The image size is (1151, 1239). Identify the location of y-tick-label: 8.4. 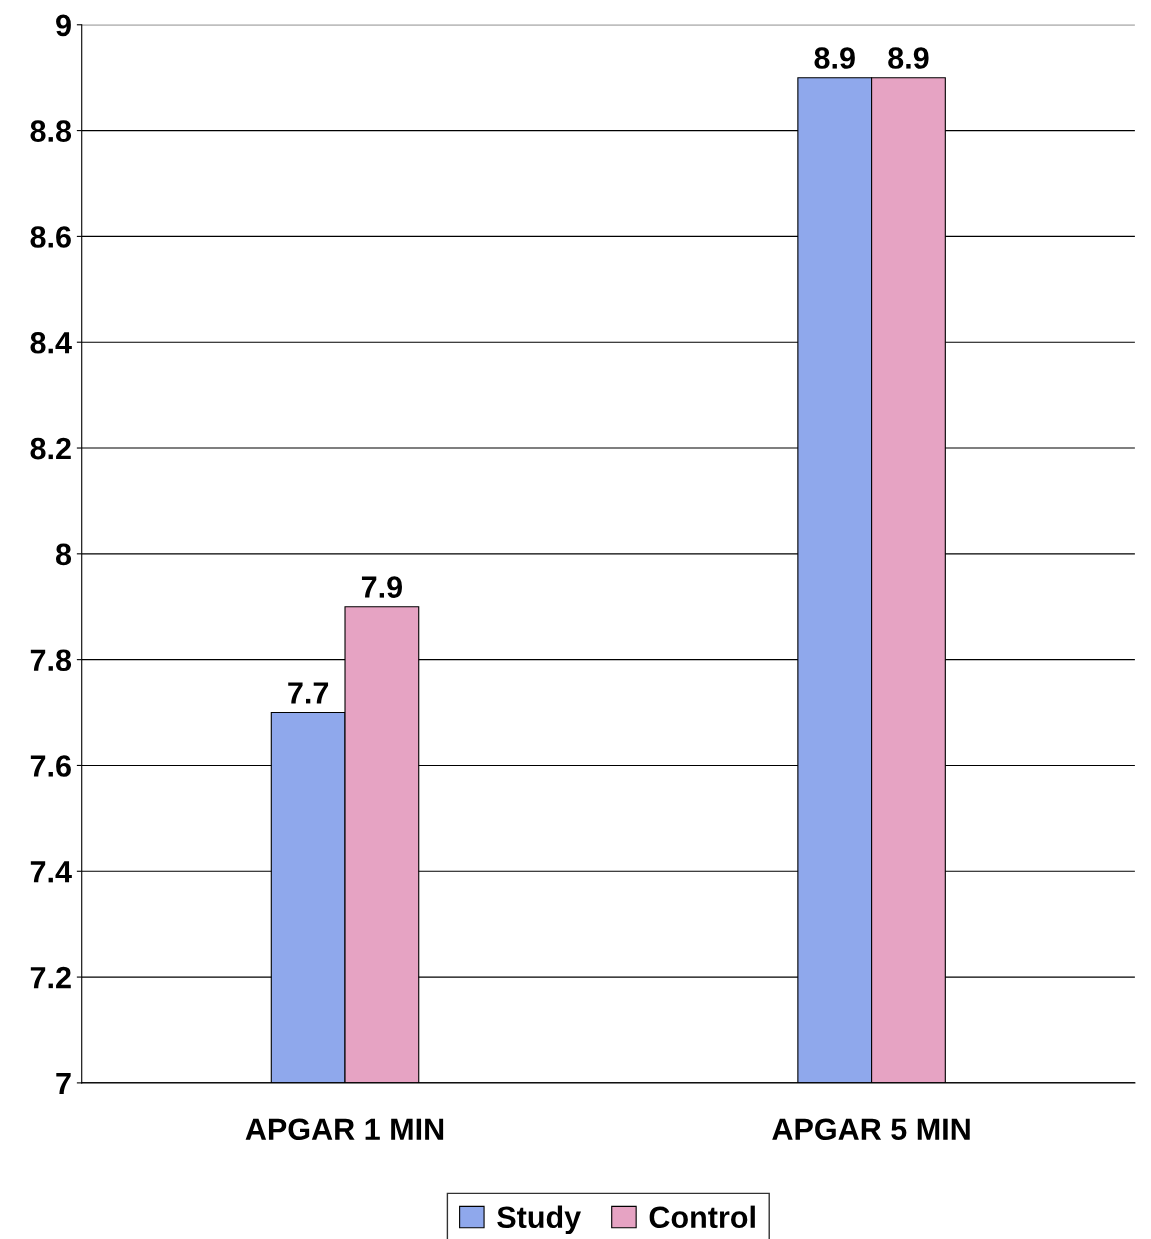
(51, 342).